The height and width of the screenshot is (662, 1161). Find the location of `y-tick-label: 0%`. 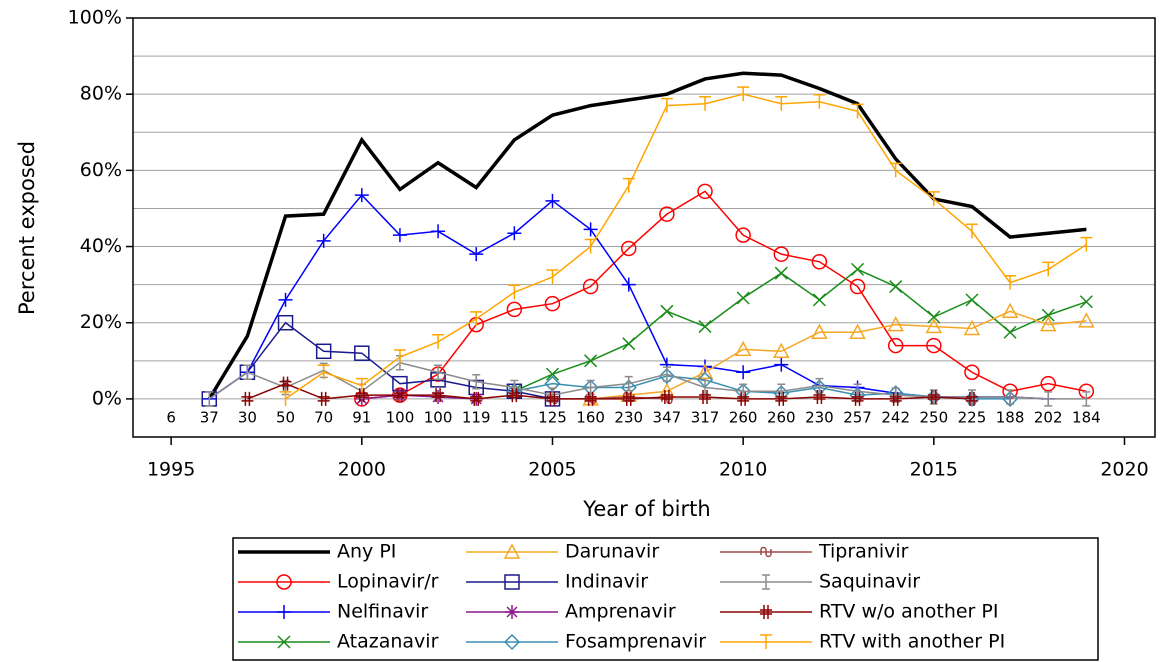

y-tick-label: 0% is located at coordinates (107, 398).